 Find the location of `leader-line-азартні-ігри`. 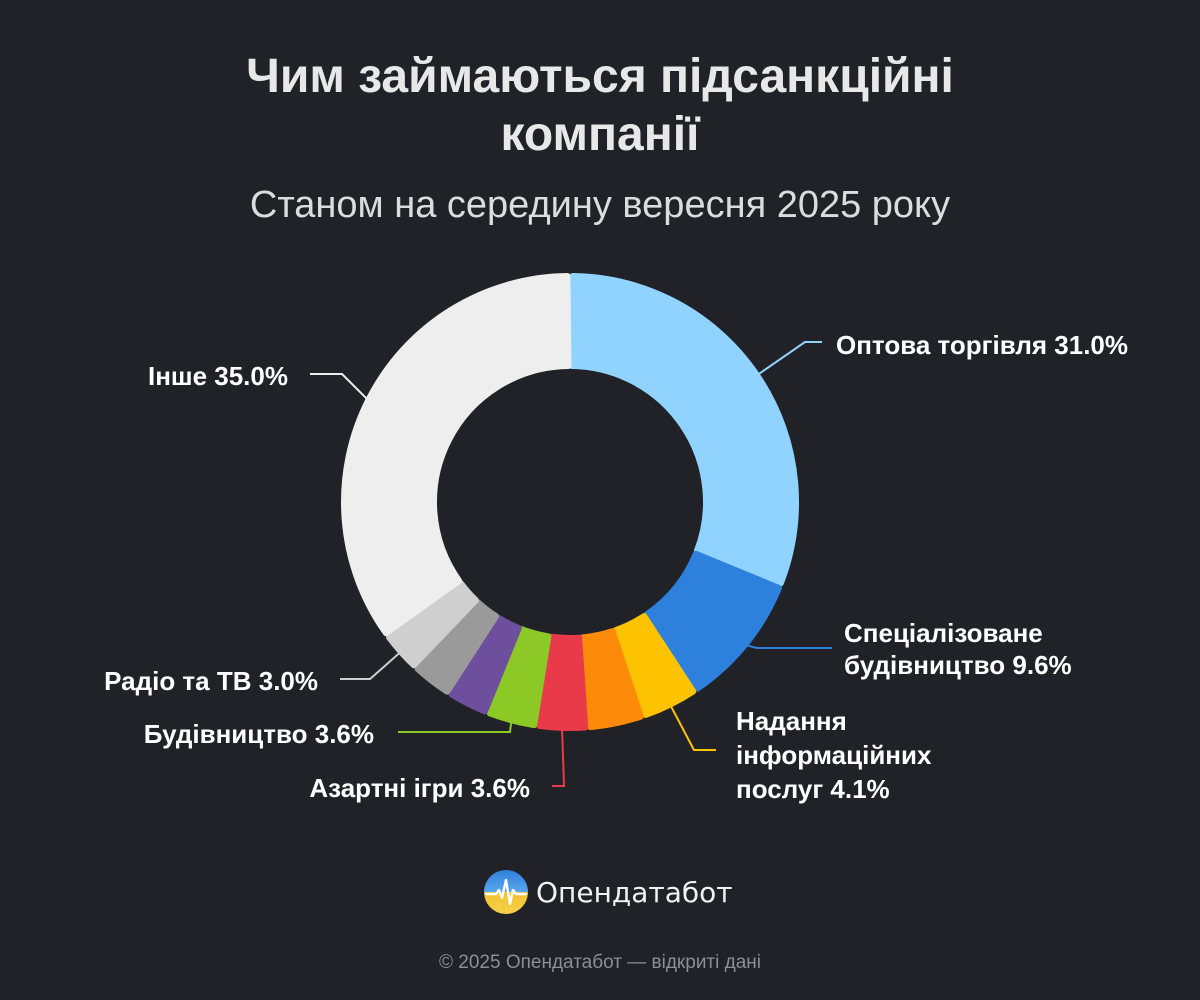

leader-line-азартні-ігри is located at coordinates (559, 758).